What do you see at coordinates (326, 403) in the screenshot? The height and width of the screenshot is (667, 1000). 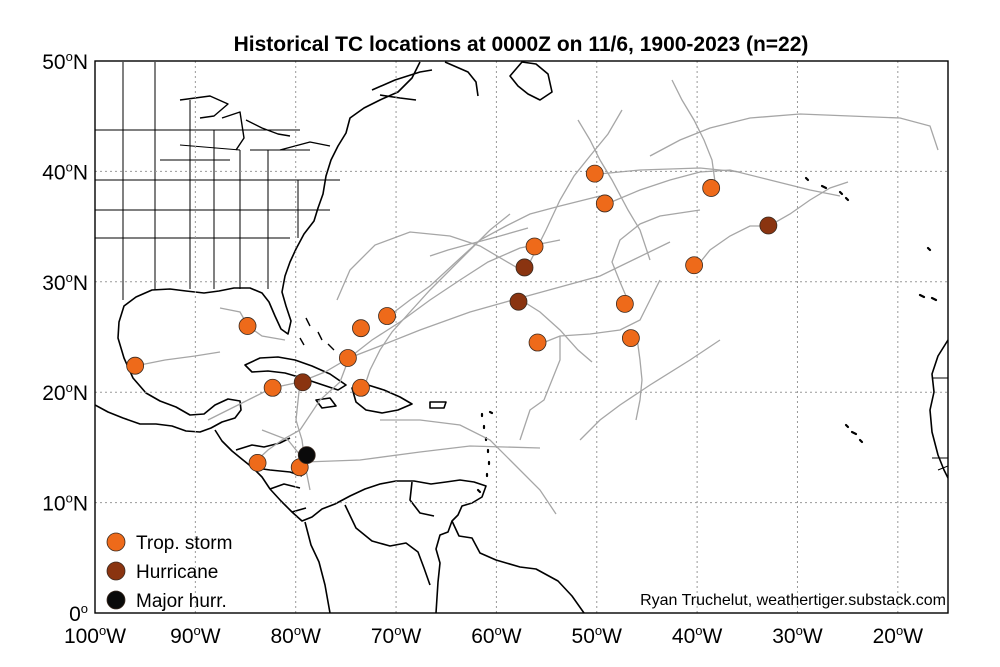 I see `jamaica` at bounding box center [326, 403].